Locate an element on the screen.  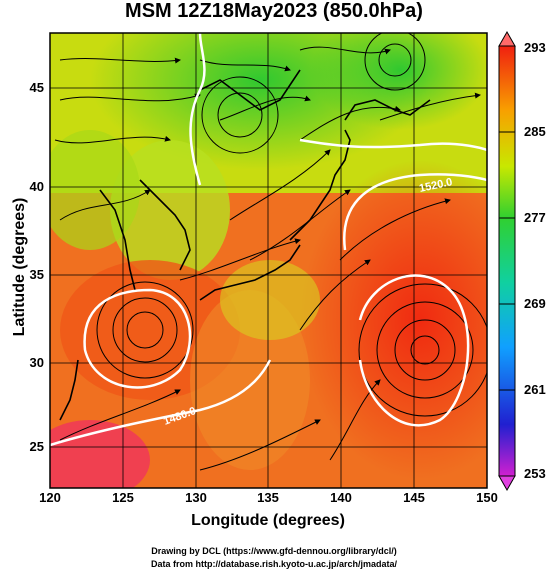
colorbar-tick: 293 is located at coordinates (535, 47).